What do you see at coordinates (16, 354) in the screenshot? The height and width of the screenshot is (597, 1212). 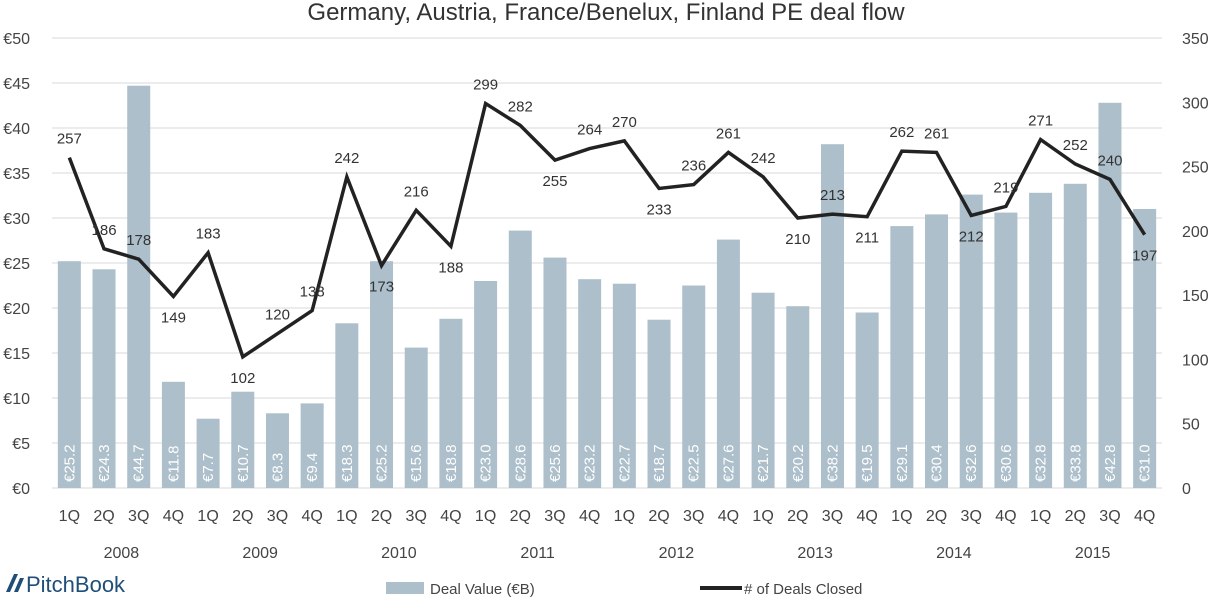 I see `left-axis-tick-label: €15` at bounding box center [16, 354].